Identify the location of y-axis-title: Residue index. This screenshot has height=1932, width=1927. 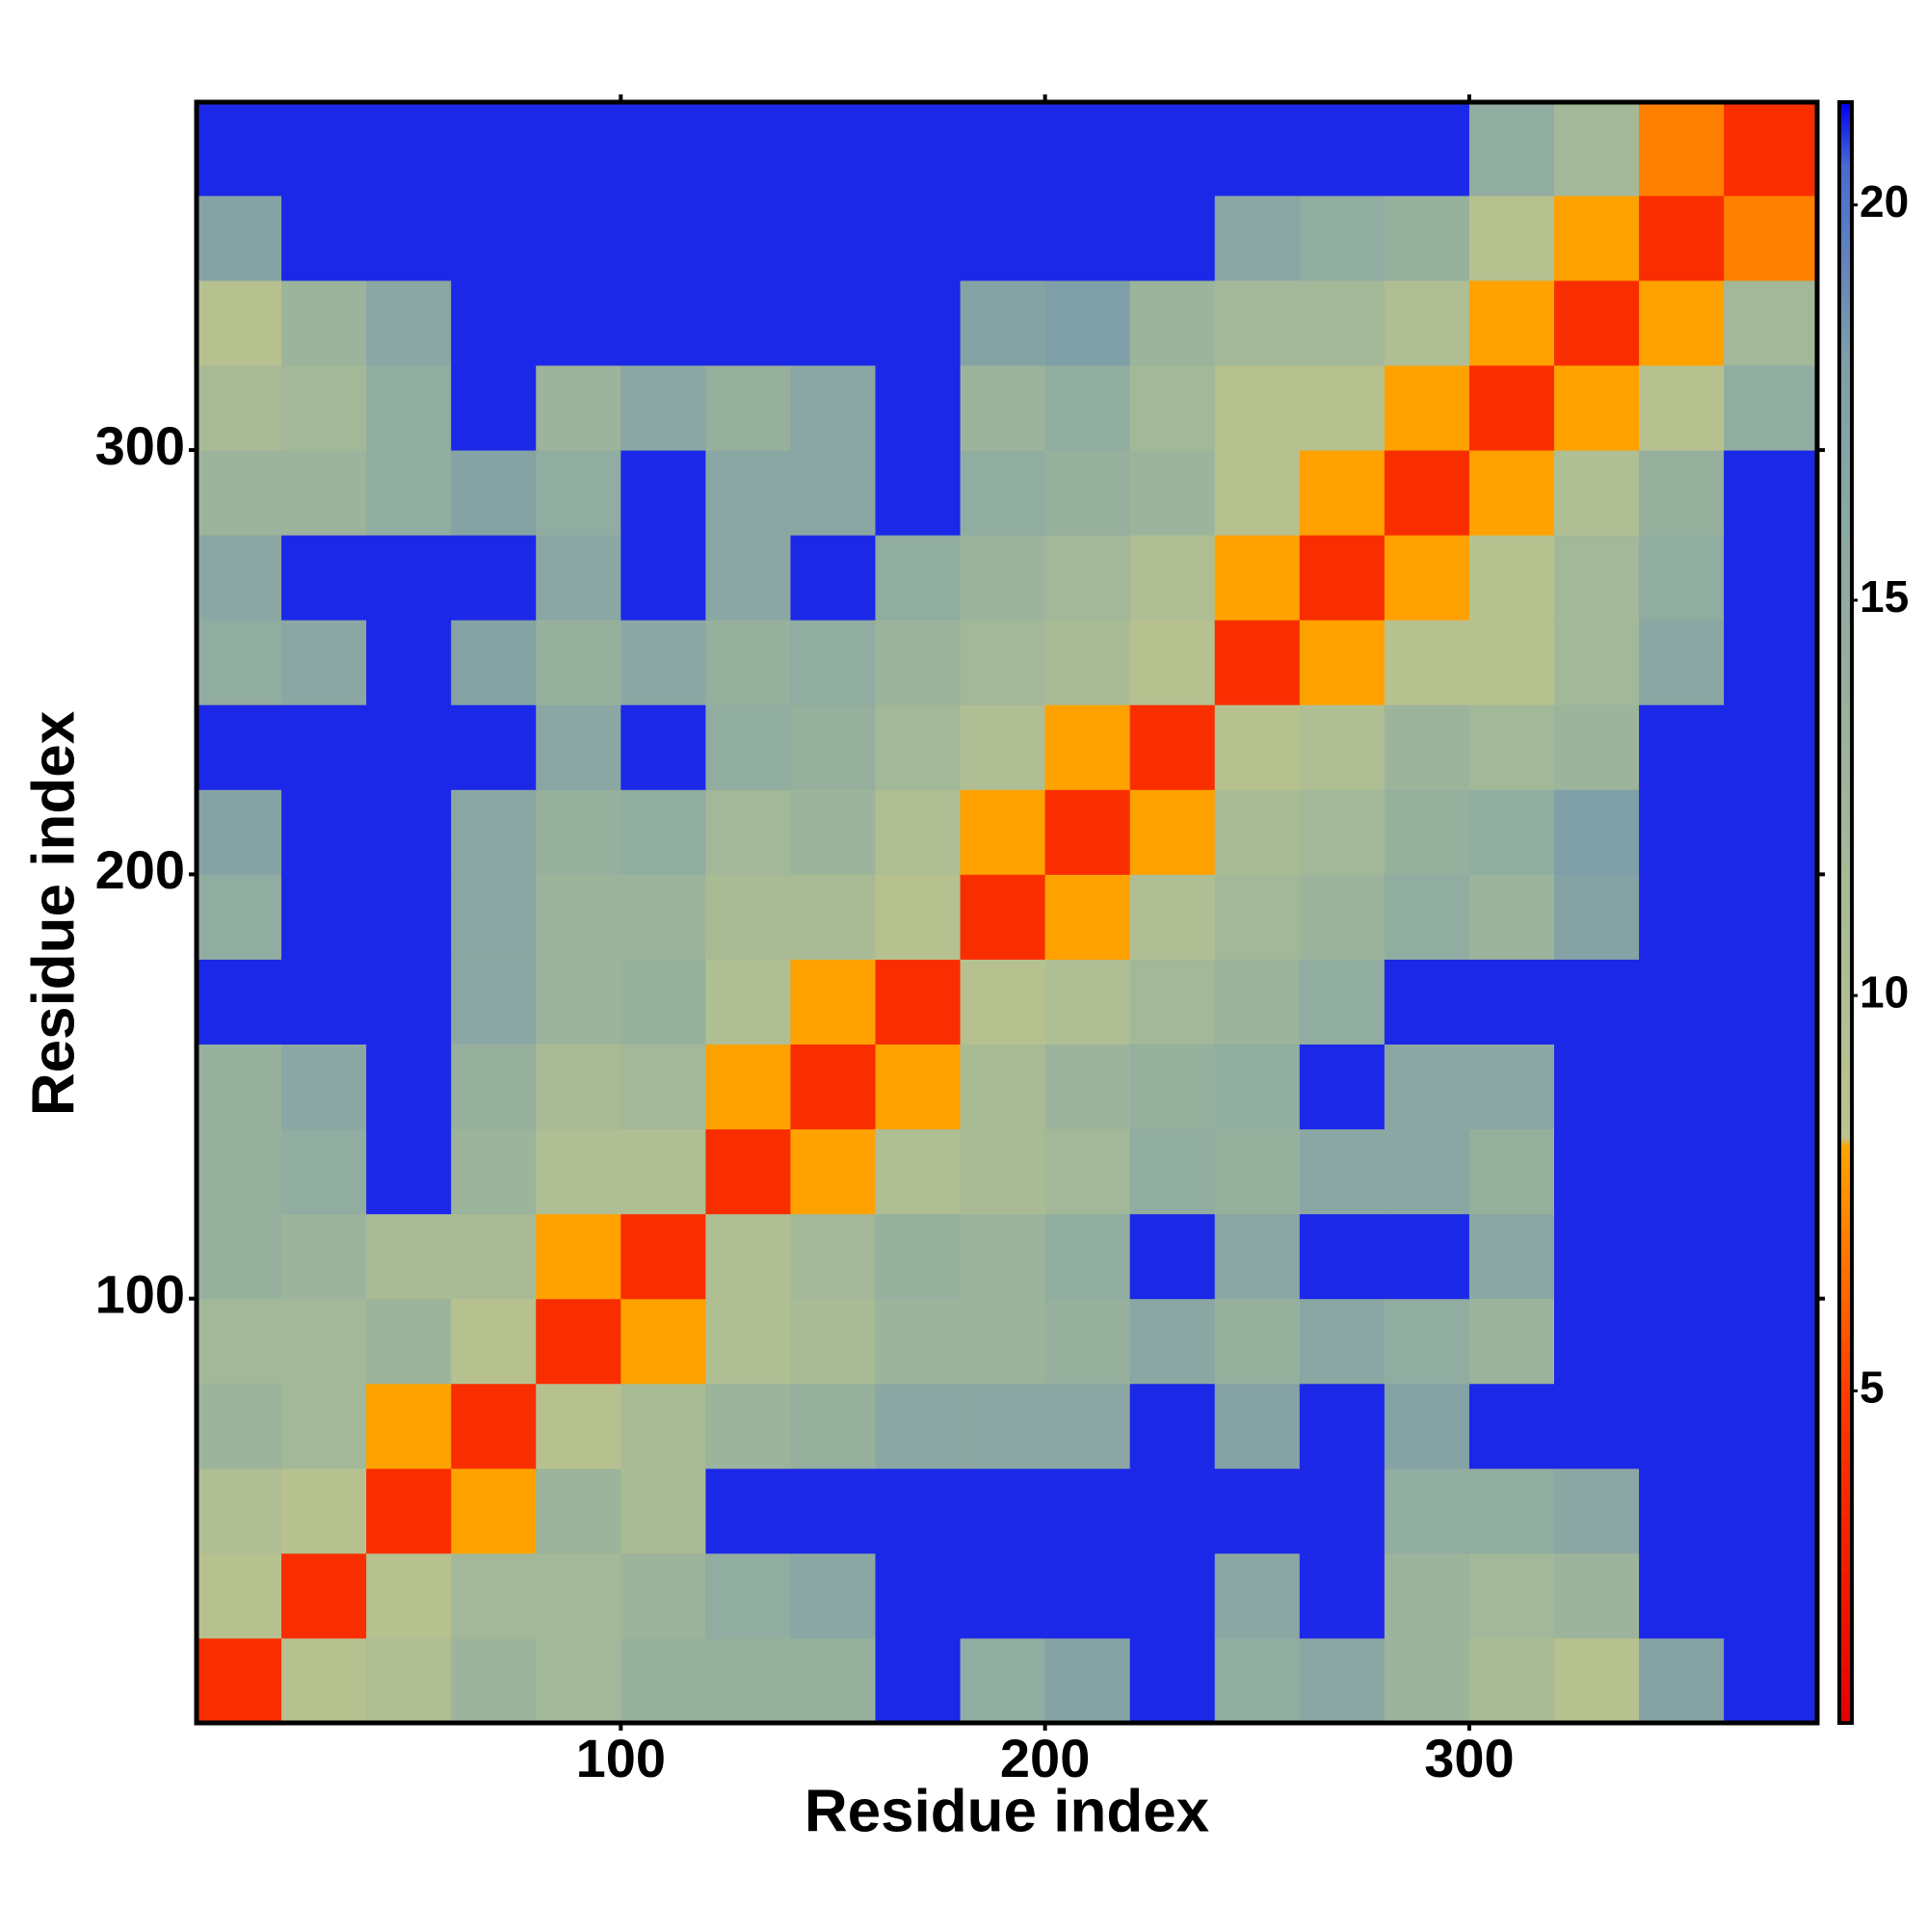
(53, 913).